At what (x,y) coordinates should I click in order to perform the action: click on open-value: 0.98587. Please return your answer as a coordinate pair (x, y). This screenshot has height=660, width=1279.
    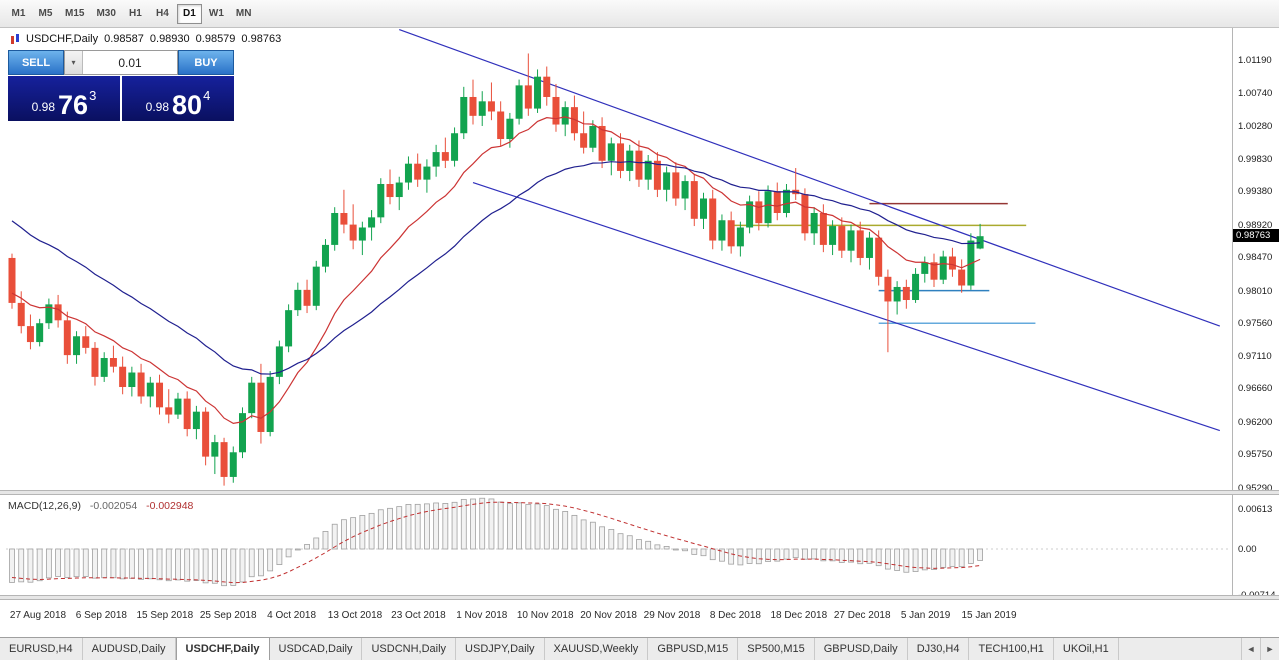
    Looking at the image, I should click on (124, 39).